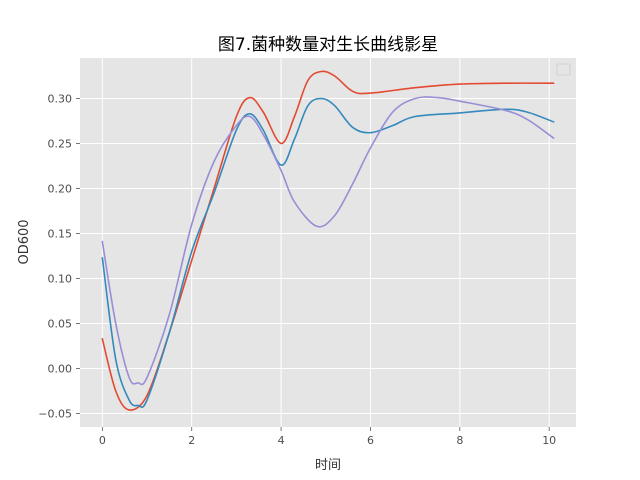 The width and height of the screenshot is (640, 480). I want to click on x-tick-label: 6, so click(370, 440).